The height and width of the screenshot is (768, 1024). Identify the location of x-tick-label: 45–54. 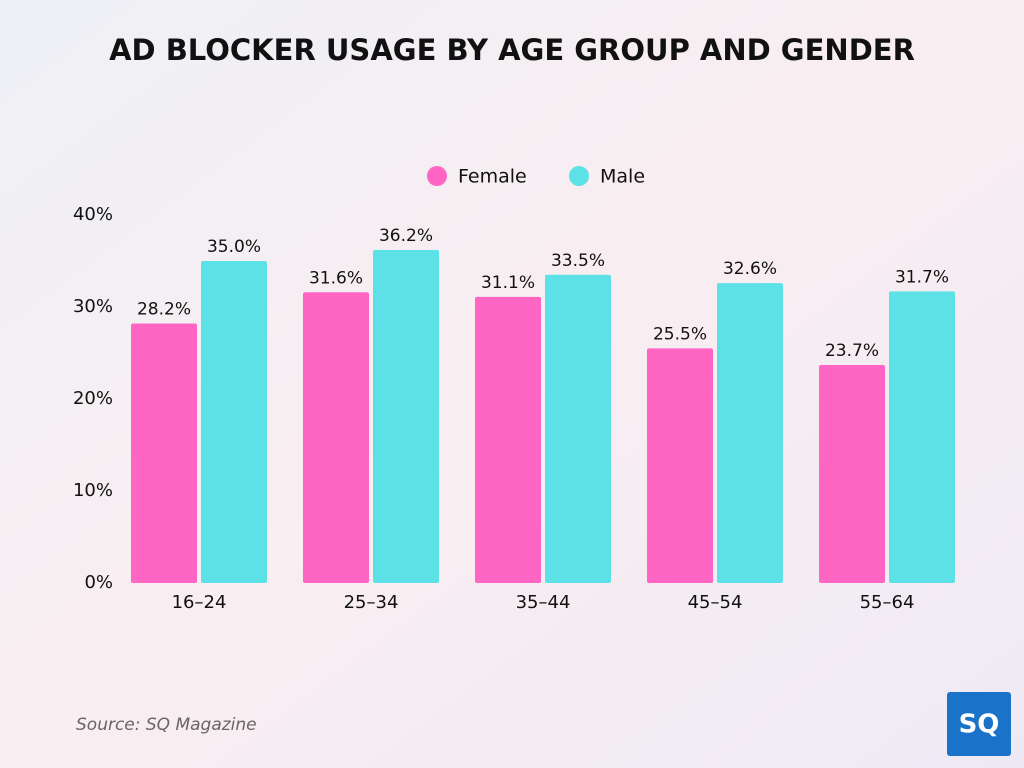
(715, 602).